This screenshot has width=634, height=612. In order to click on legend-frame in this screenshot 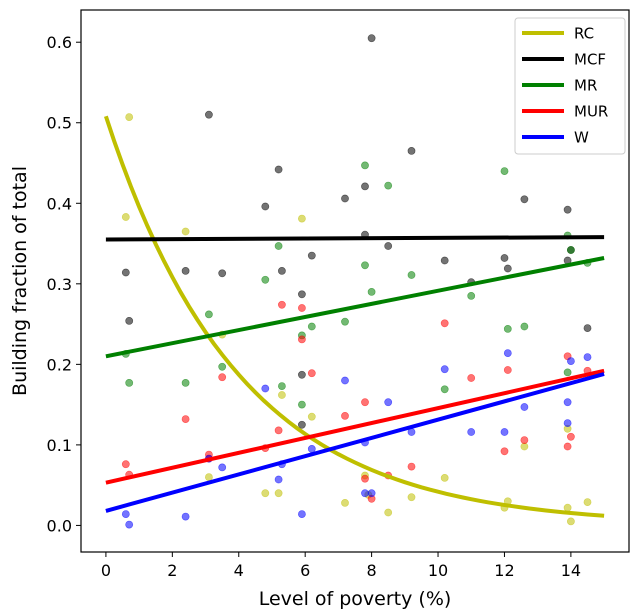, I will do `click(570, 86)`.